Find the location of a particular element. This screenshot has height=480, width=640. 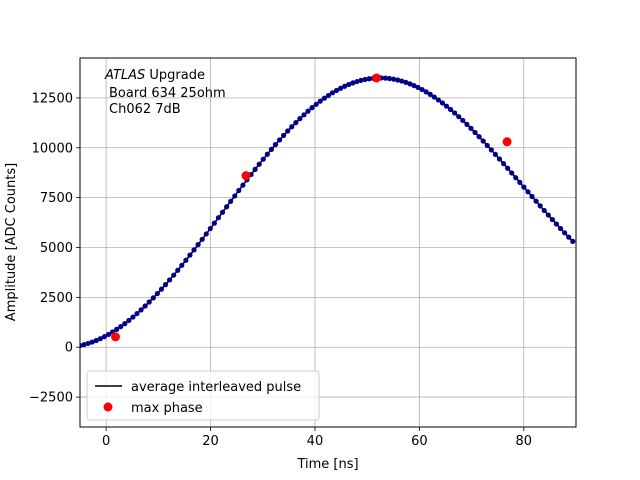

y-tick-label: 5000 is located at coordinates (56, 248).